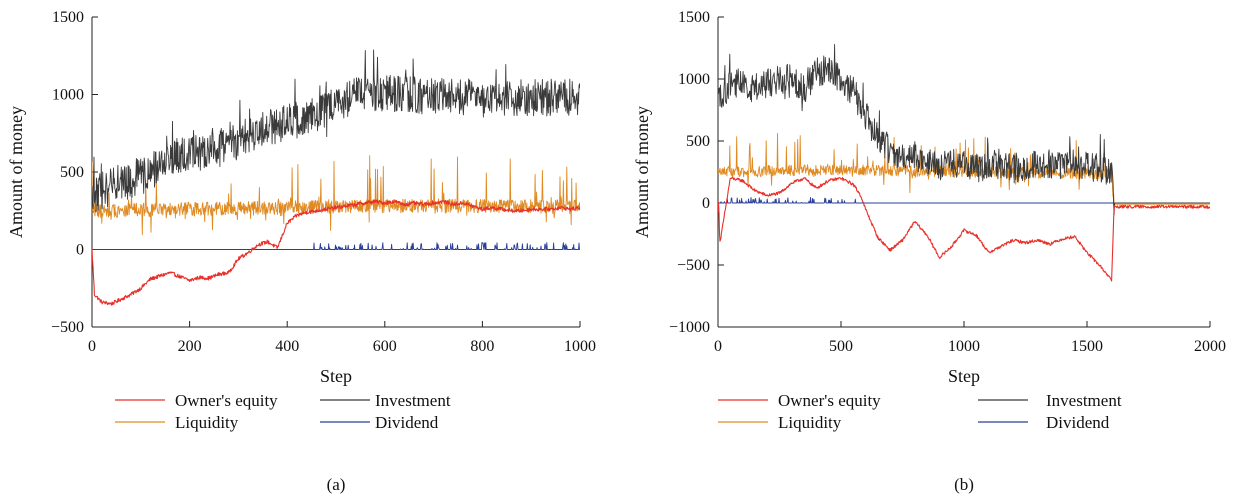 Image resolution: width=1235 pixels, height=502 pixels. What do you see at coordinates (964, 168) in the screenshot?
I see `series-line-liquidity` at bounding box center [964, 168].